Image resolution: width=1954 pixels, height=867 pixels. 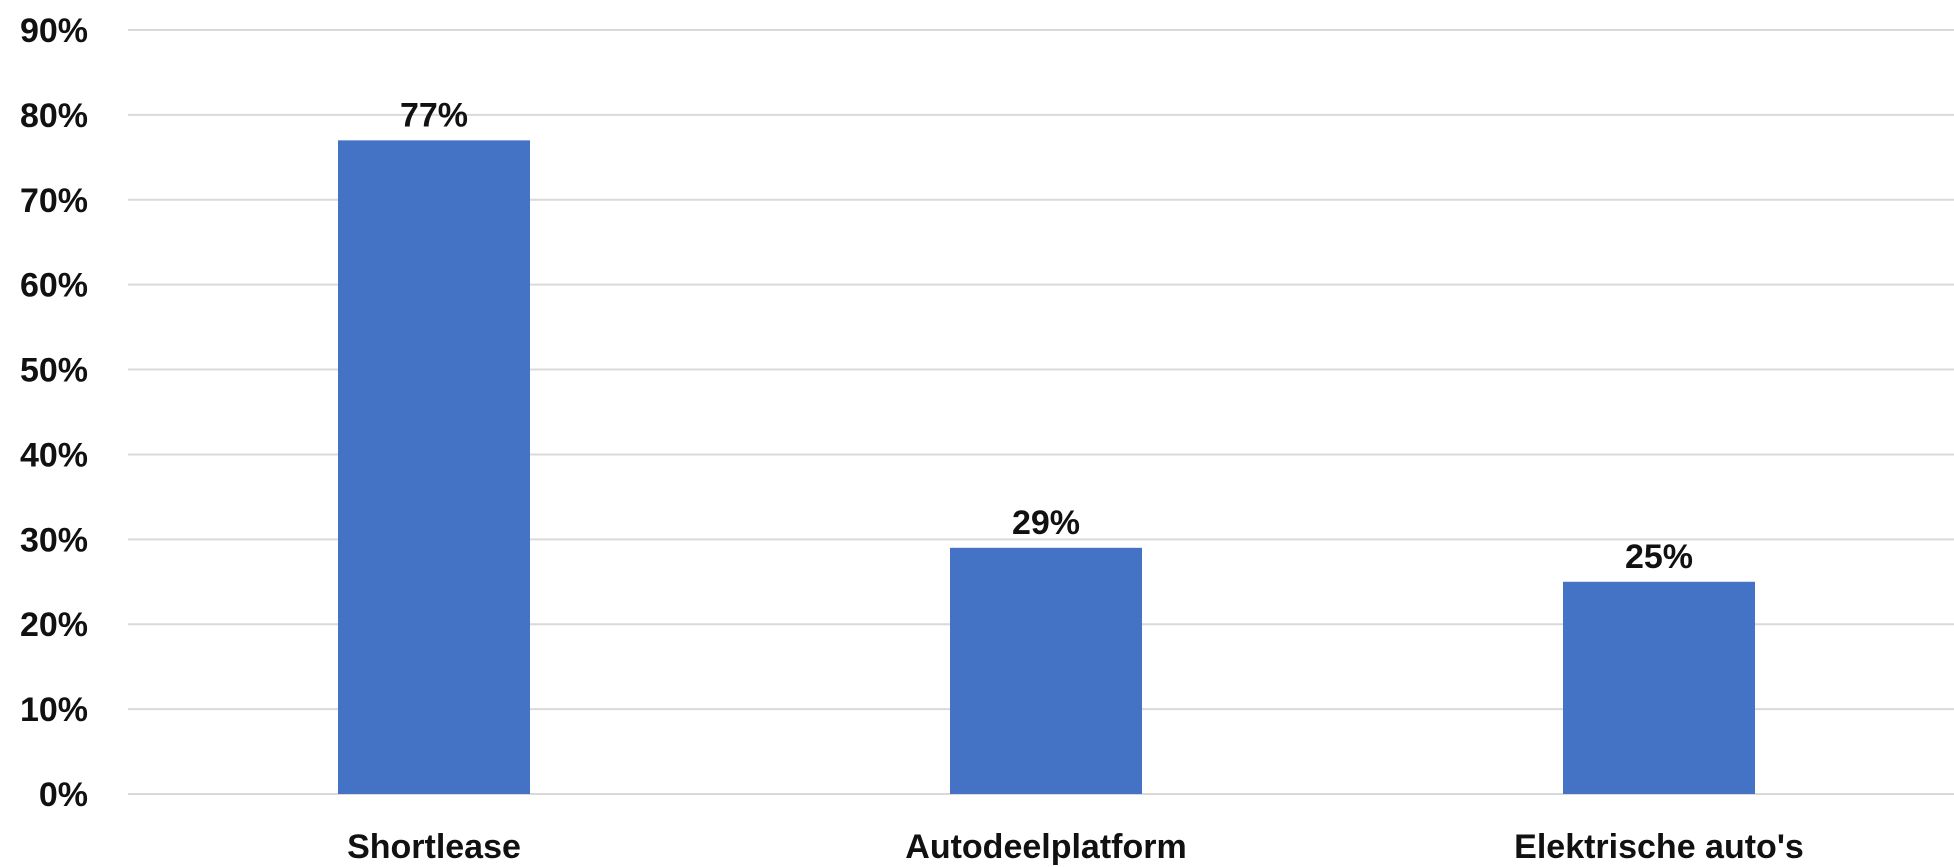 What do you see at coordinates (54, 710) in the screenshot?
I see `y-tick-label: 10%` at bounding box center [54, 710].